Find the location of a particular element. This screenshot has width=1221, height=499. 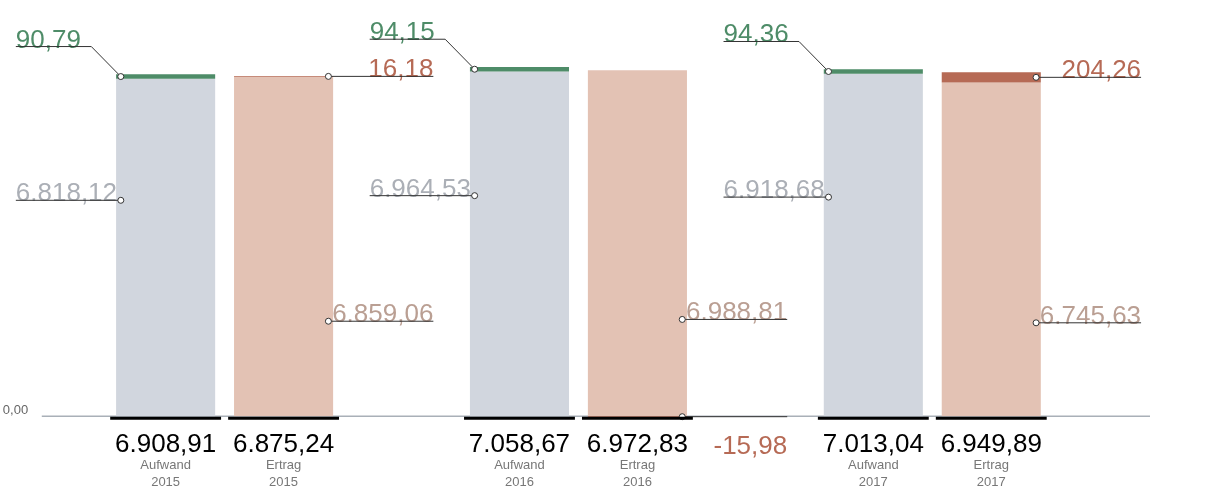

data-label: 16,18 is located at coordinates (401, 68).